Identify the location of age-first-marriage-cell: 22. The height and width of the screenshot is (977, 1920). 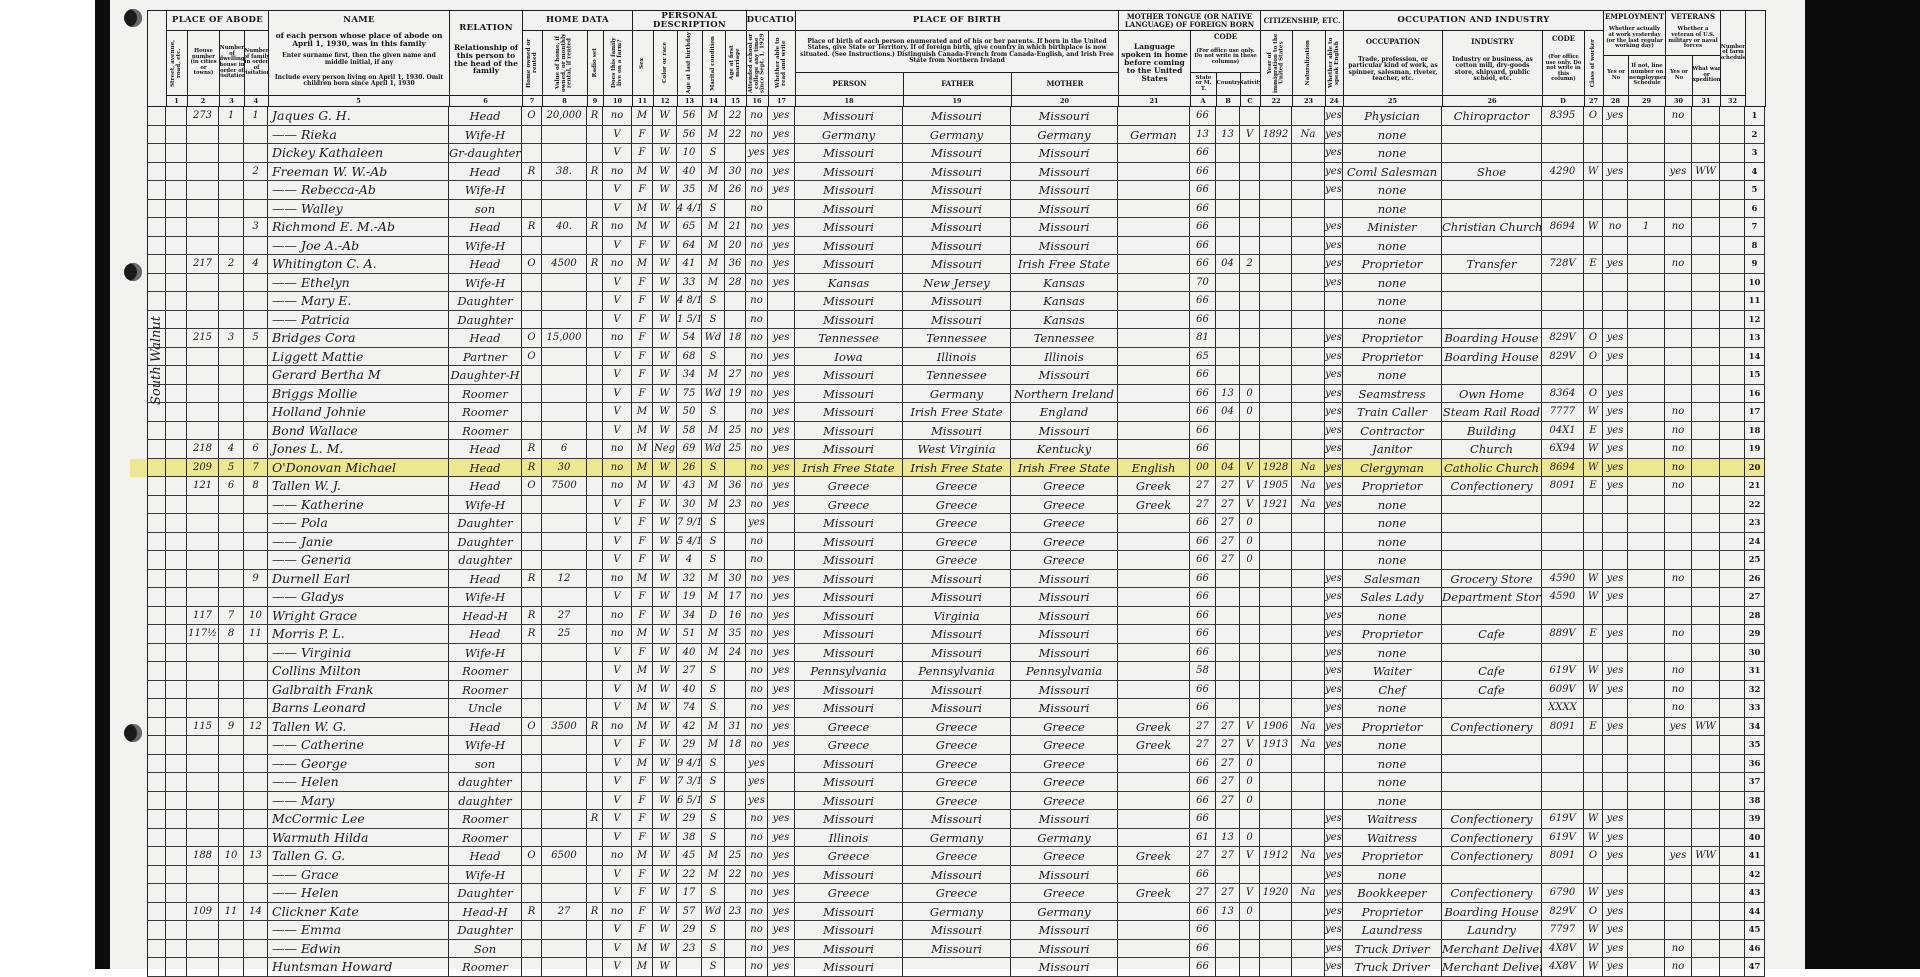
(735, 874).